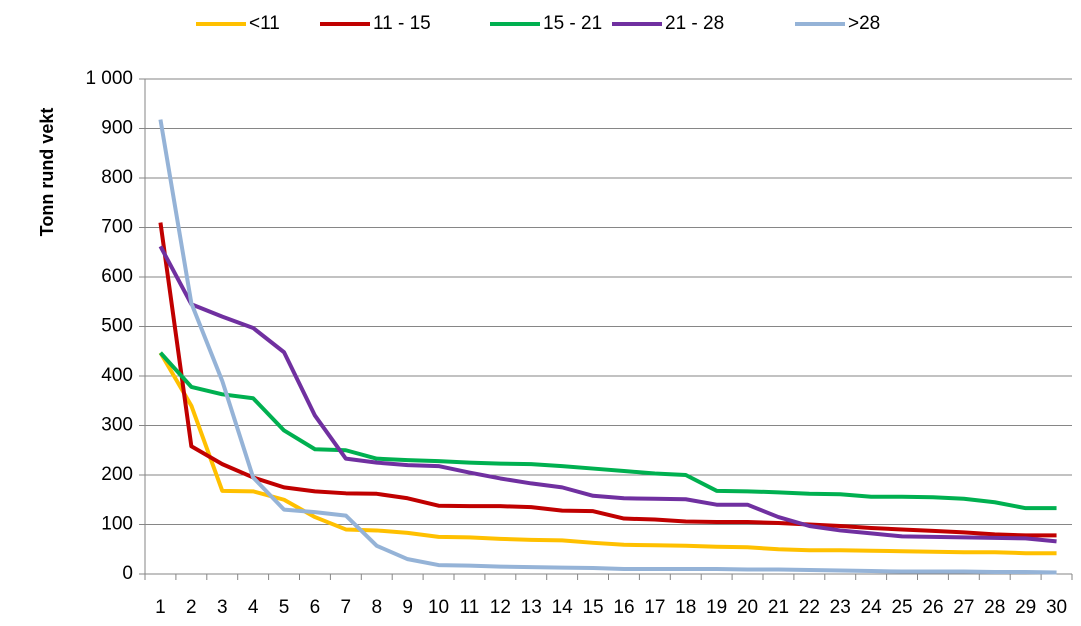  What do you see at coordinates (407, 607) in the screenshot?
I see `x-tick-label: 9` at bounding box center [407, 607].